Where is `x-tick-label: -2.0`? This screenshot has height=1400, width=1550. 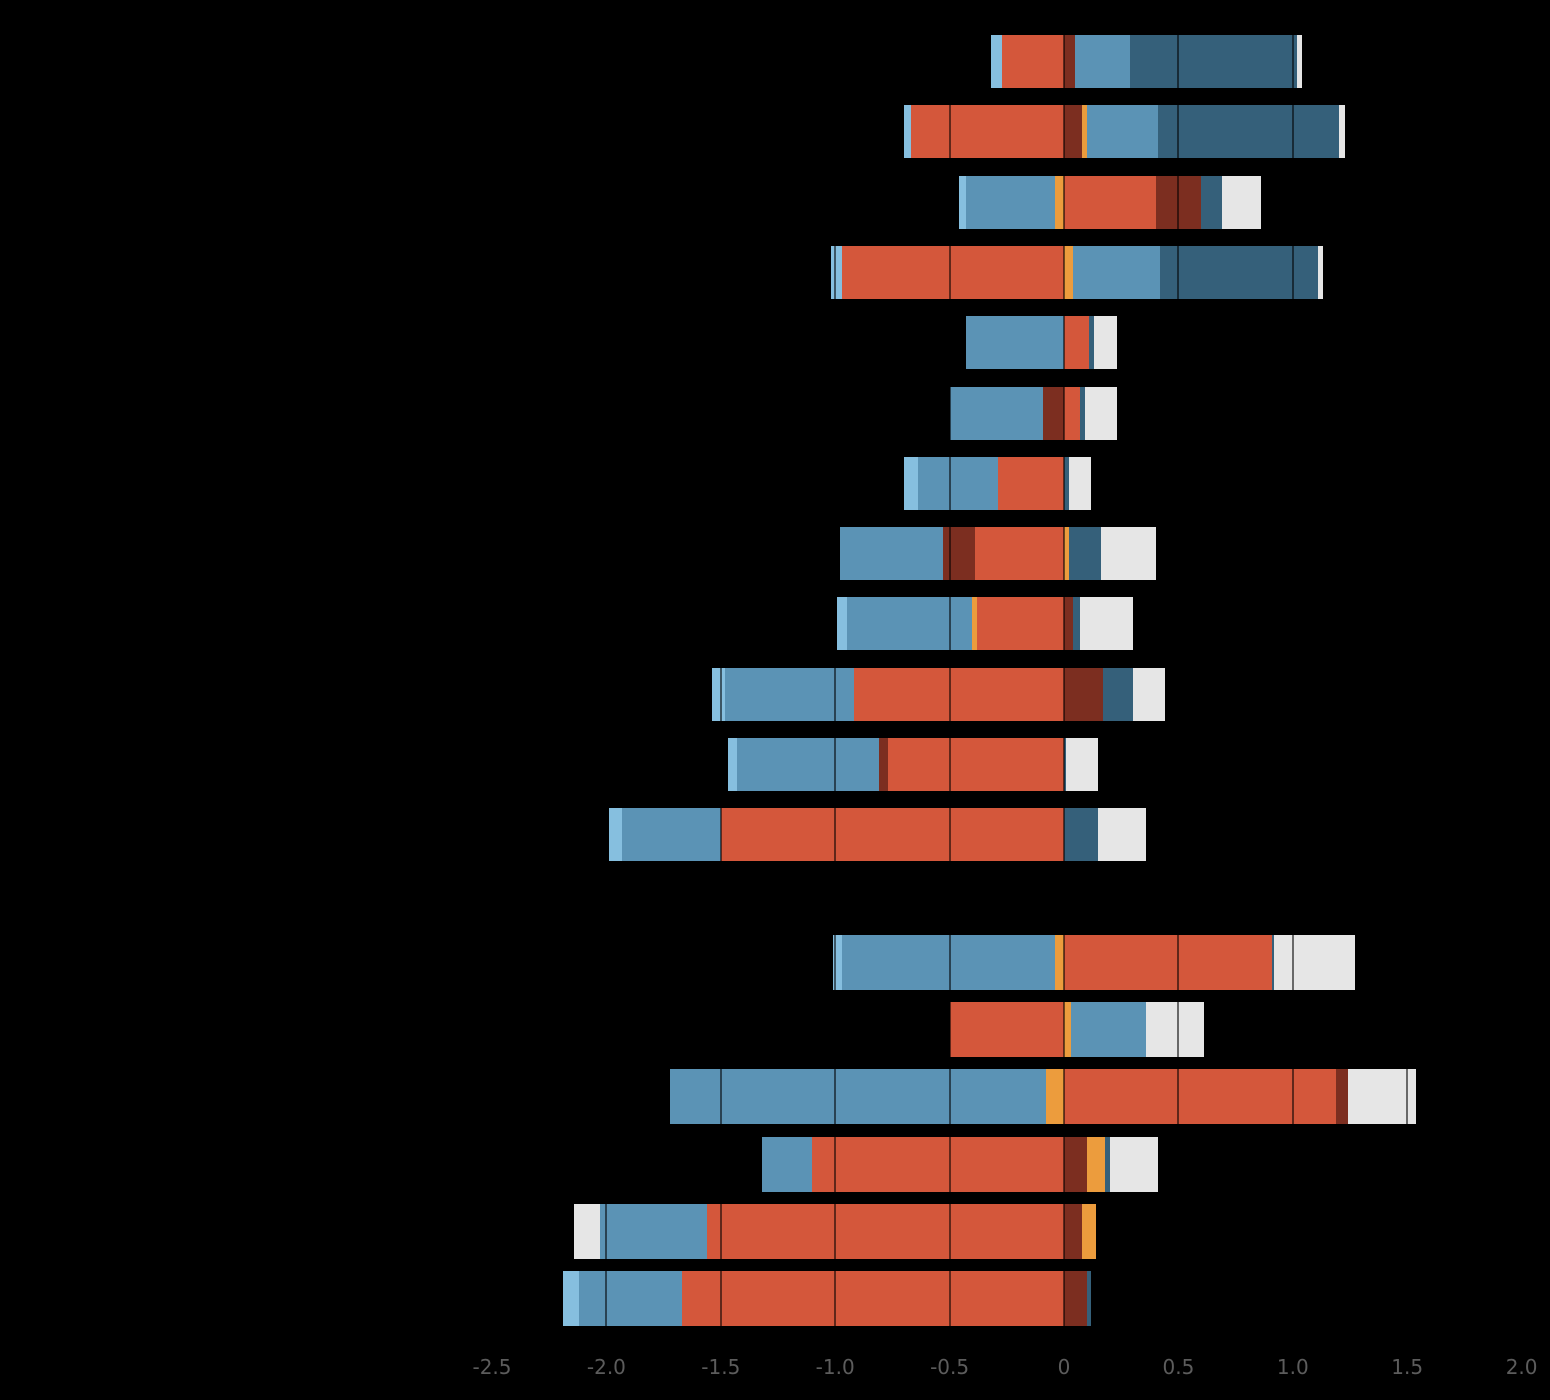 x-tick-label: -2.0 is located at coordinates (606, 1367).